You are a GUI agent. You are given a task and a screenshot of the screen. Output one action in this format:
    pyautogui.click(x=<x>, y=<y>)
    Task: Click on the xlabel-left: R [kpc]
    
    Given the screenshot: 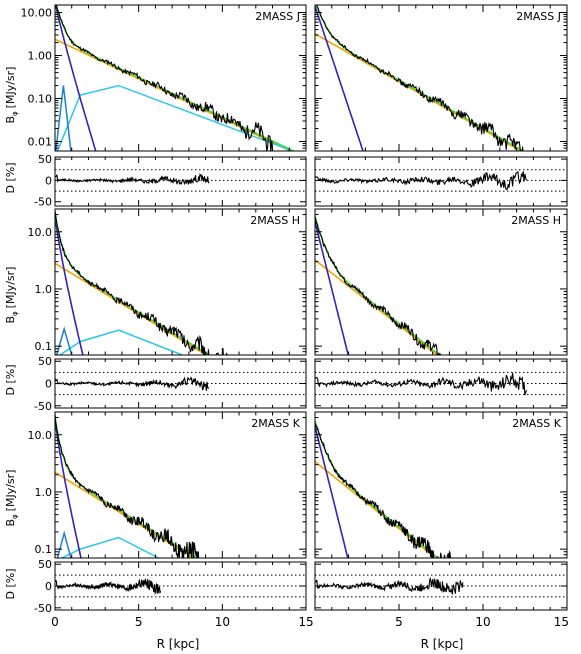 What is the action you would take?
    pyautogui.click(x=178, y=644)
    